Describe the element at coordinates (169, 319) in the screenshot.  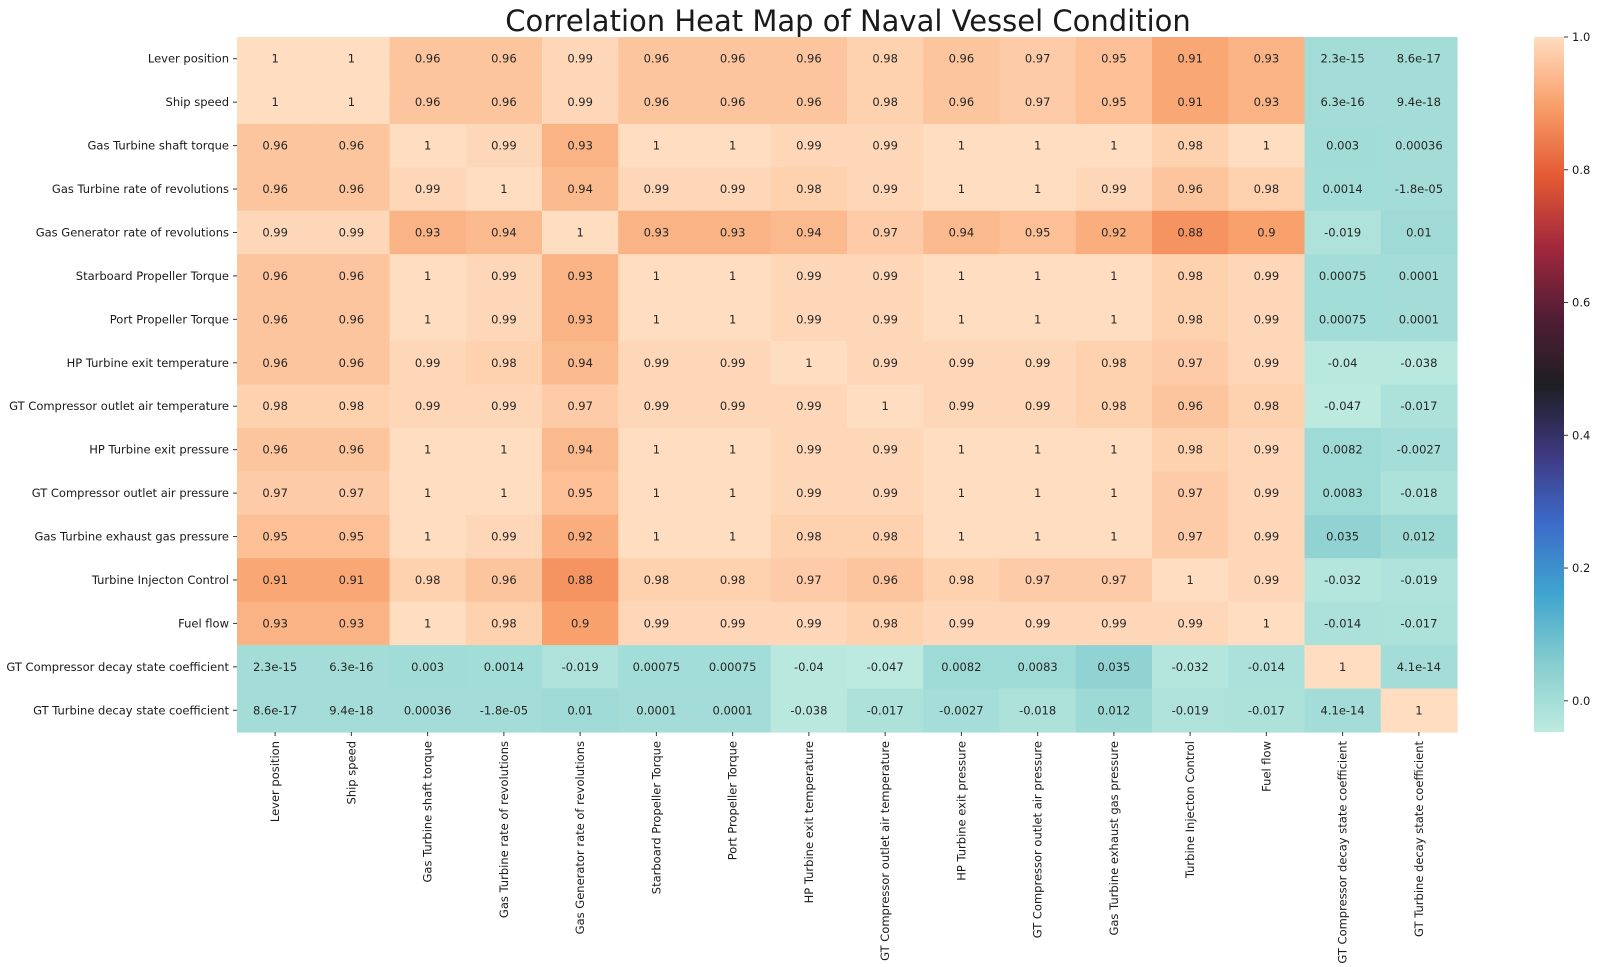
I see `row-label: Port Propeller Torque` at that location.